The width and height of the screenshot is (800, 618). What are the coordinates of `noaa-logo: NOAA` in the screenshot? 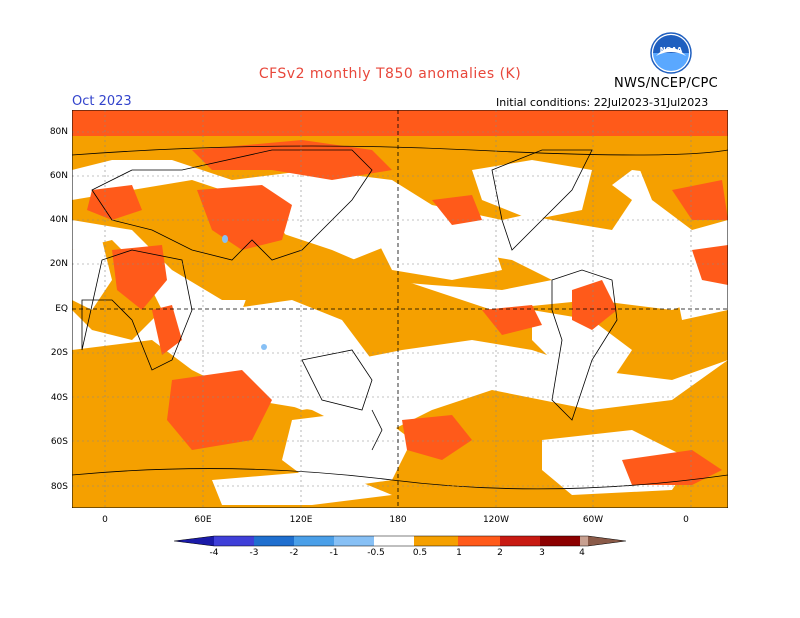 It's located at (671, 53).